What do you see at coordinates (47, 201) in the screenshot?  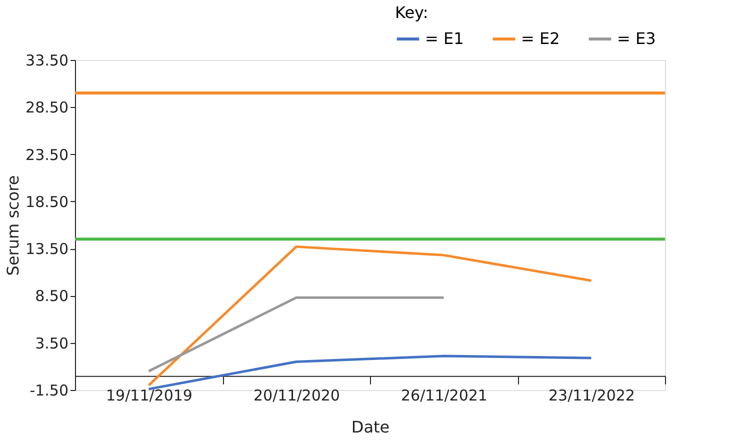 I see `y-tick-label: 18.50` at bounding box center [47, 201].